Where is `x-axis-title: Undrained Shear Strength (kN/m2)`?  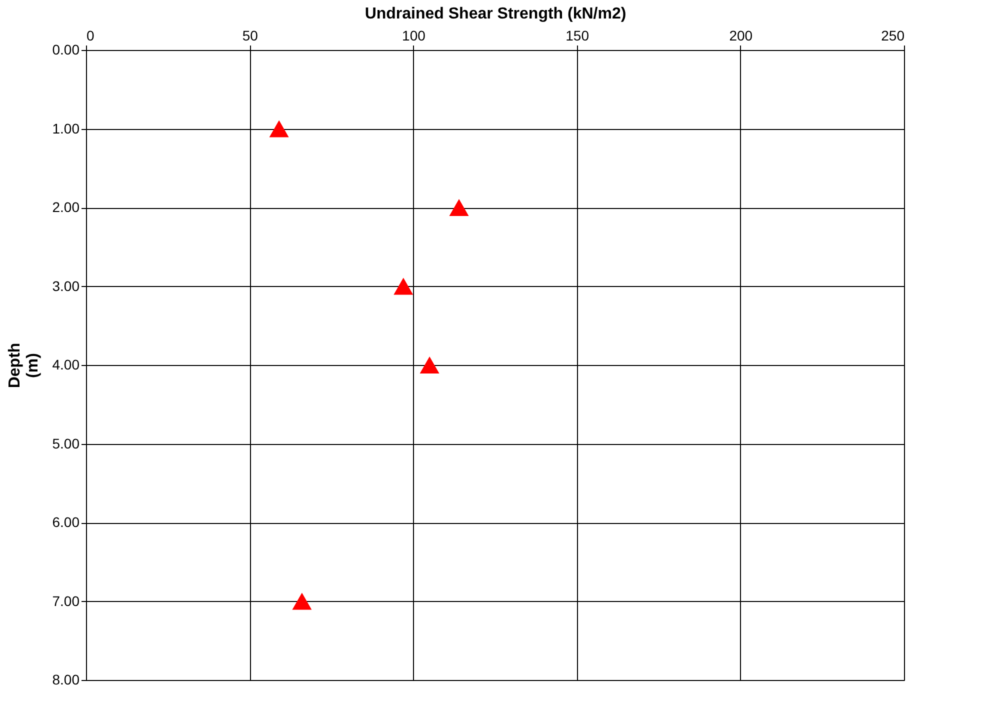 x-axis-title: Undrained Shear Strength (kN/m2) is located at coordinates (495, 14).